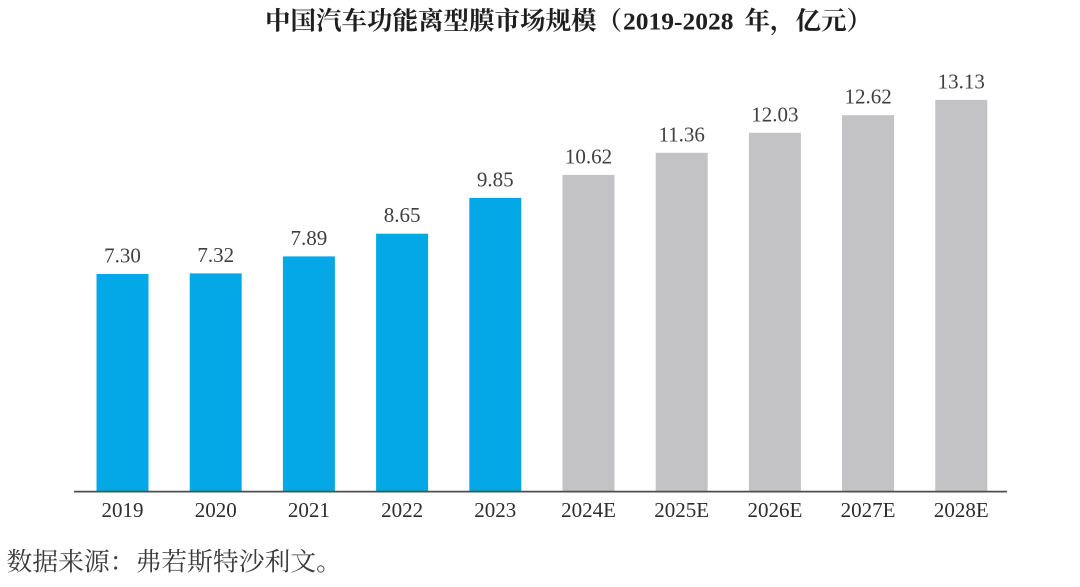 This screenshot has height=587, width=1080. I want to click on svg-text: 2022, so click(402, 510).